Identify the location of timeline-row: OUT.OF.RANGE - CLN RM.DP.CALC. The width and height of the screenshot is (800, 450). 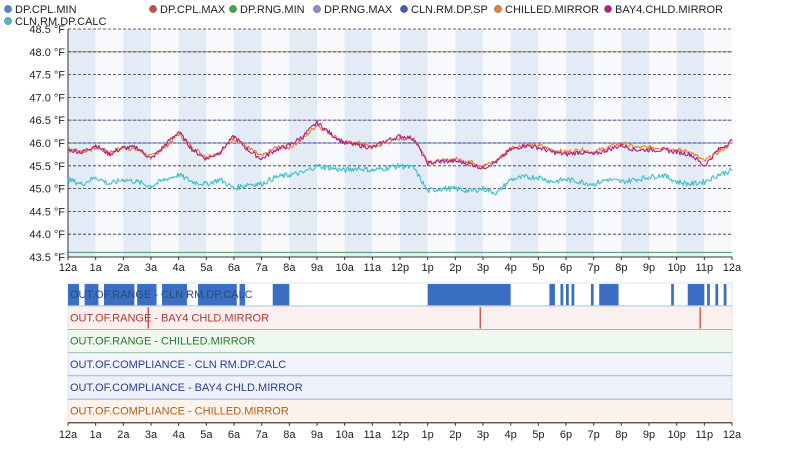
(400, 294).